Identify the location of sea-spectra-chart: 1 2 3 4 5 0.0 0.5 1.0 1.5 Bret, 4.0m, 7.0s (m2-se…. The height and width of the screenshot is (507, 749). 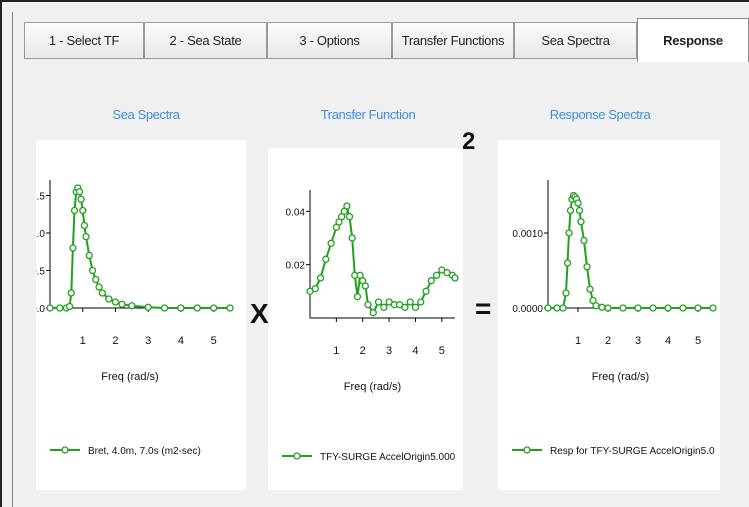
(132, 318).